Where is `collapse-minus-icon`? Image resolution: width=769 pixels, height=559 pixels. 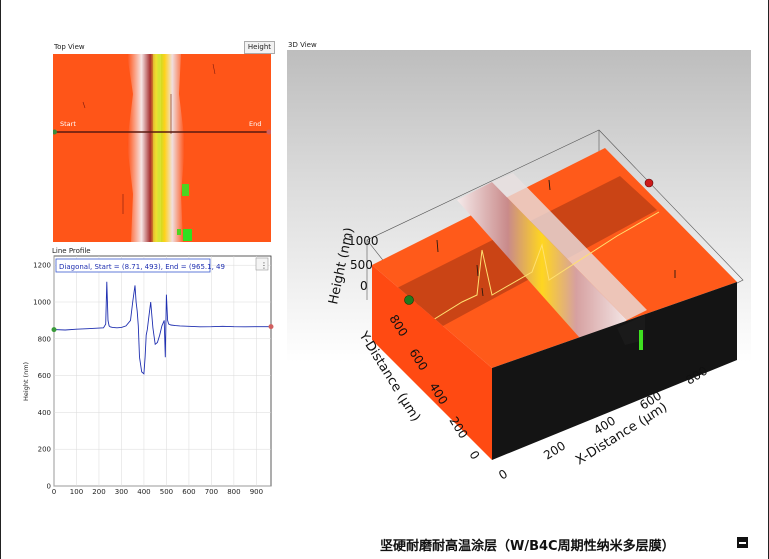
collapse-minus-icon is located at coordinates (742, 542).